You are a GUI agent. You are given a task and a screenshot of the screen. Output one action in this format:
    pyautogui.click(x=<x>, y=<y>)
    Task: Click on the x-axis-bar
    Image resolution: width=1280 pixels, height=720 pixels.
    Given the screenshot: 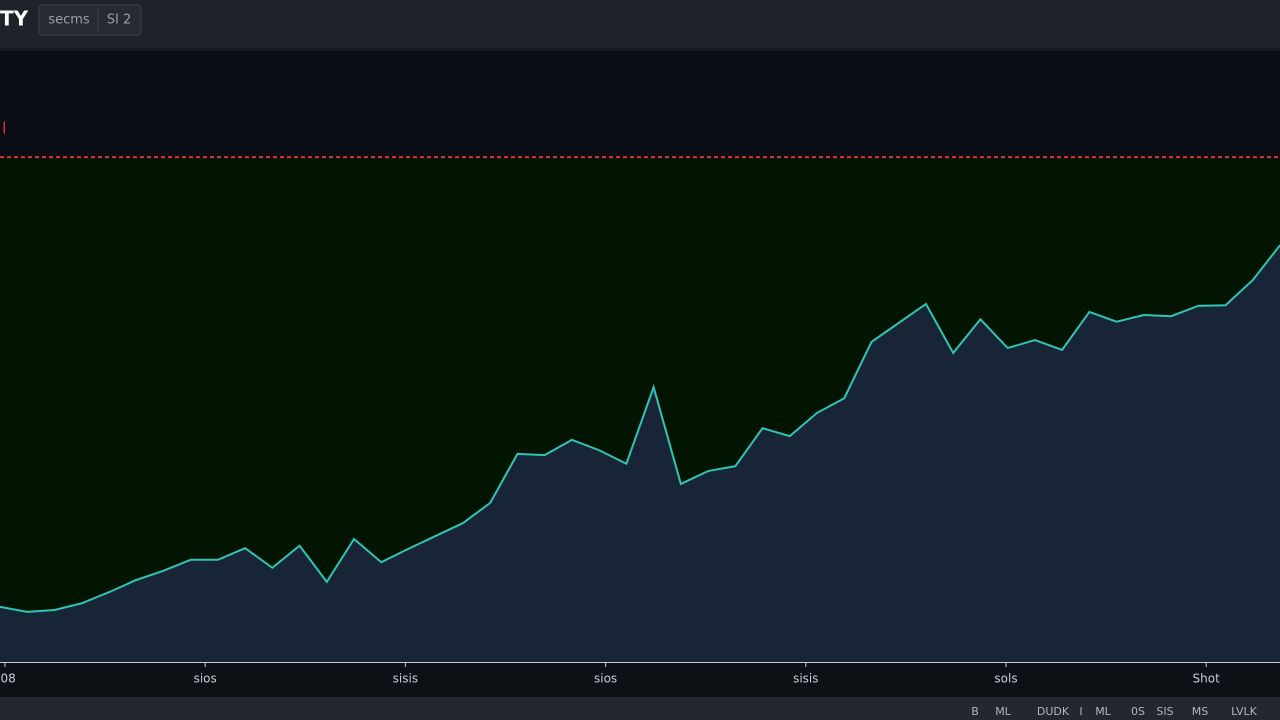 What is the action you would take?
    pyautogui.click(x=640, y=679)
    